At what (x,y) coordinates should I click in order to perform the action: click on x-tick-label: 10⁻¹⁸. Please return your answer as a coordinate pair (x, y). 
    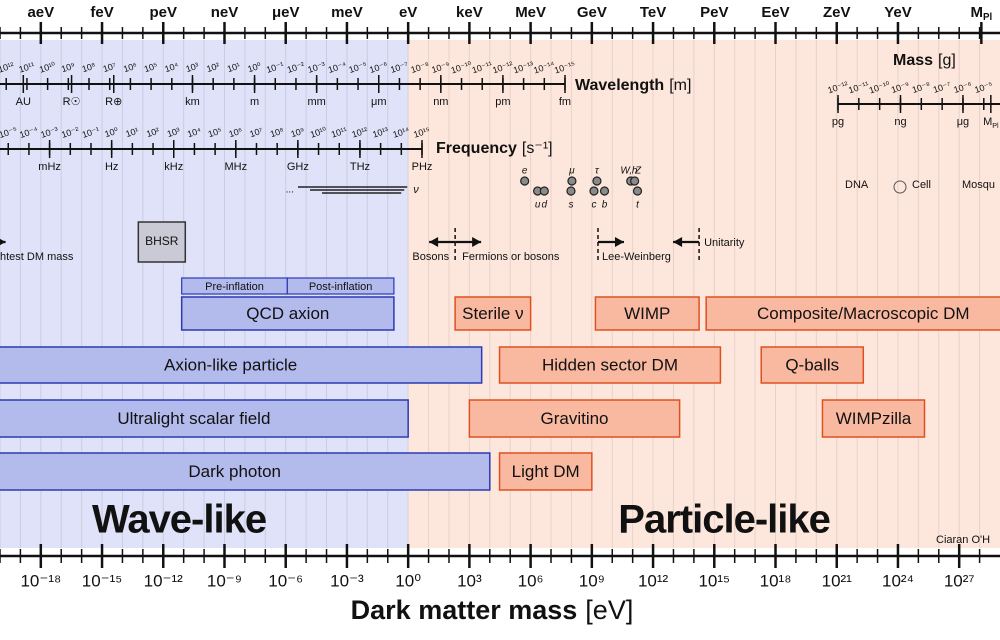
    Looking at the image, I should click on (40, 580).